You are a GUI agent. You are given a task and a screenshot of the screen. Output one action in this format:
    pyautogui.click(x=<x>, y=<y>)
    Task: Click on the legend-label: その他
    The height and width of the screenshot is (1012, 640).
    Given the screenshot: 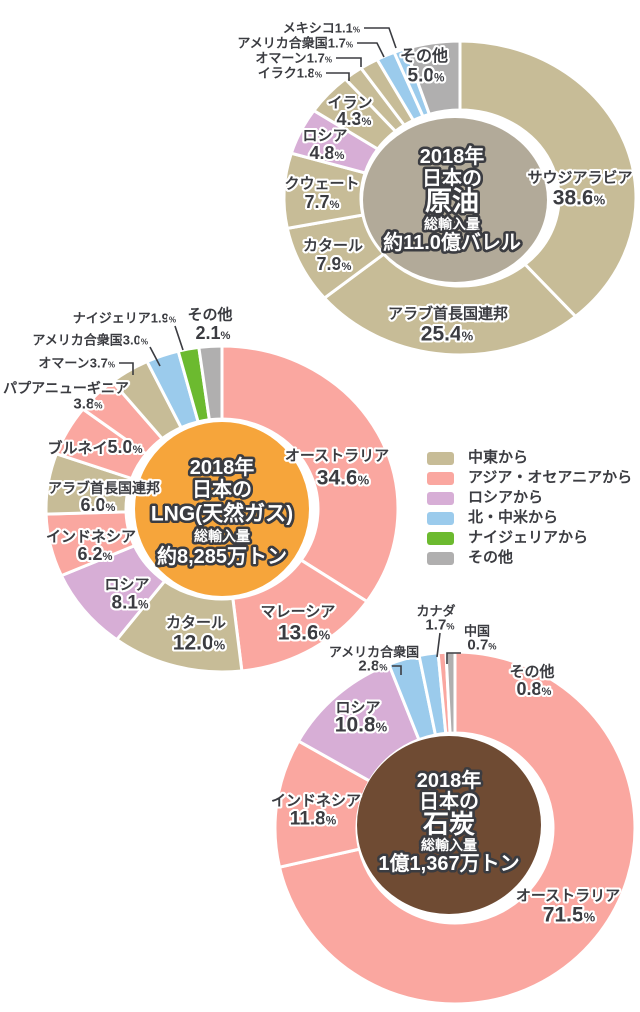 What is the action you would take?
    pyautogui.click(x=491, y=557)
    